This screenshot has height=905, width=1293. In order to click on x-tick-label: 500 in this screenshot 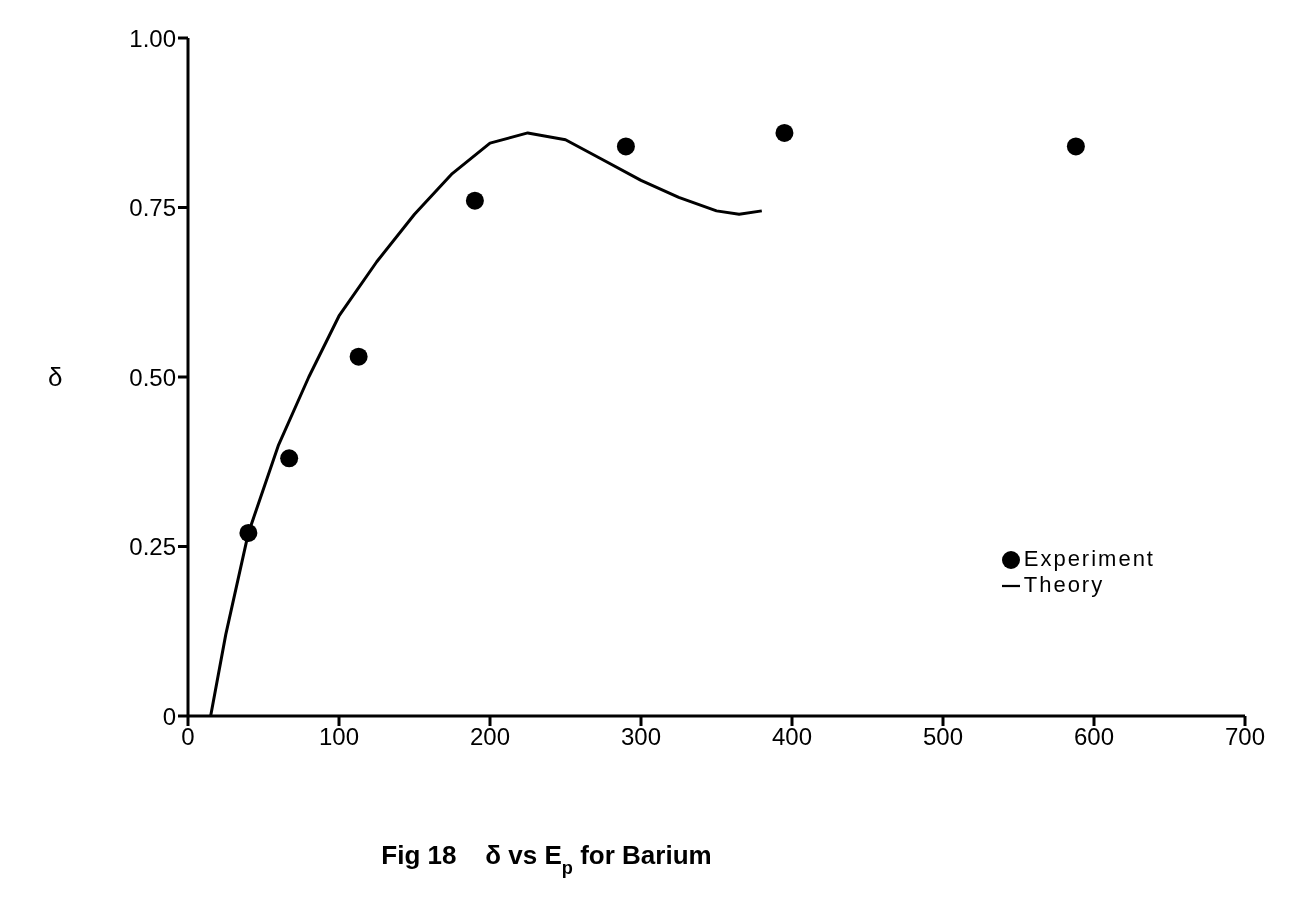, I will do `click(943, 737)`.